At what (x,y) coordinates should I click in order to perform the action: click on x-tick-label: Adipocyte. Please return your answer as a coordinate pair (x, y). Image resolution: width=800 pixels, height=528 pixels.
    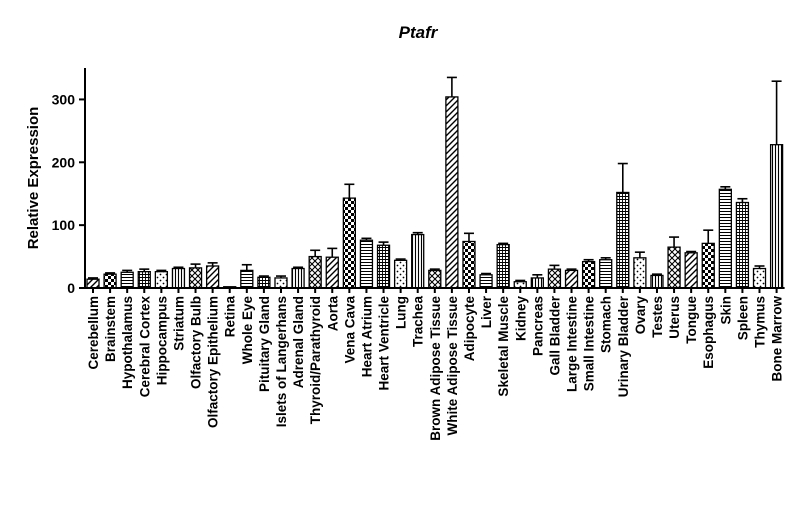
    Looking at the image, I should click on (469, 329).